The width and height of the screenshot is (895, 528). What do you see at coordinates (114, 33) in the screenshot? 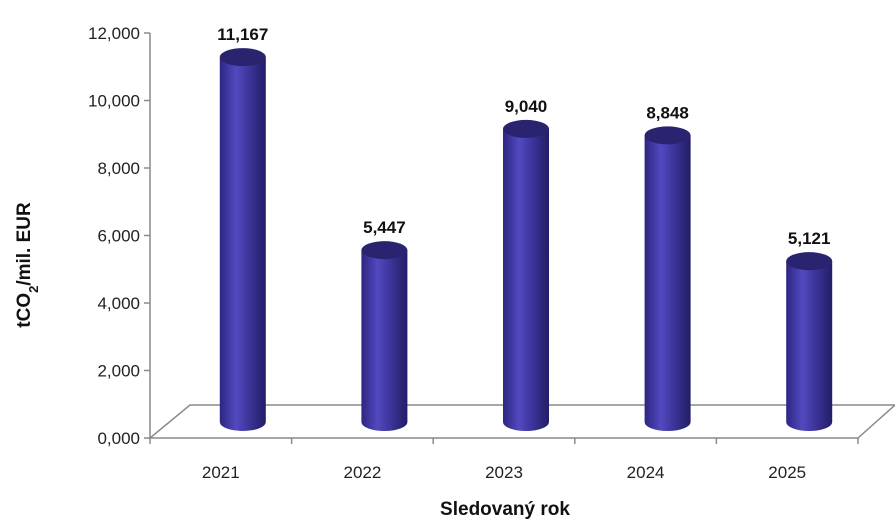
I see `y-tick-label: 12,000` at bounding box center [114, 33].